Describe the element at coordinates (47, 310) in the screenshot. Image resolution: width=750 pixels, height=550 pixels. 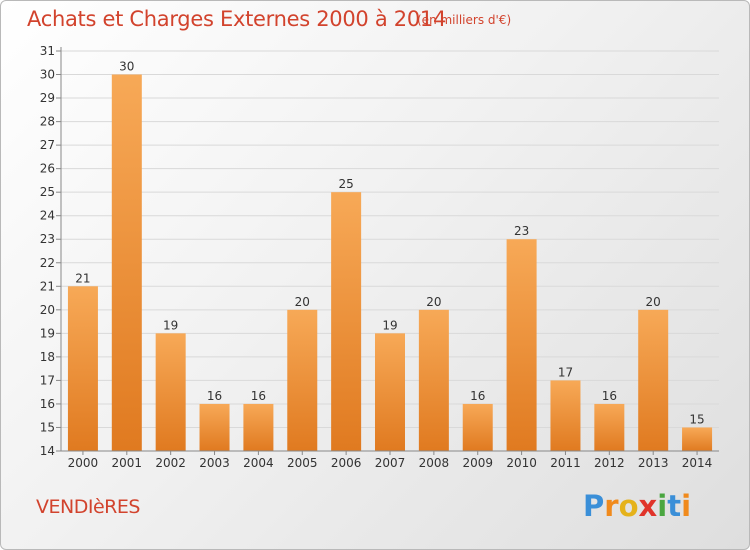
I see `y-tick-label: 20` at that location.